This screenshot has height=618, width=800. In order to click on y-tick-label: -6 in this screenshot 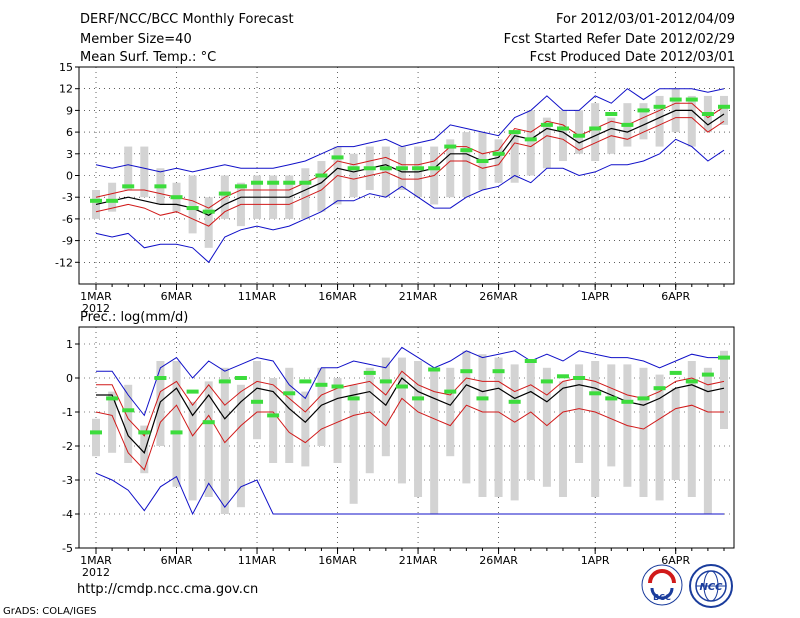, I will do `click(67, 219)`.